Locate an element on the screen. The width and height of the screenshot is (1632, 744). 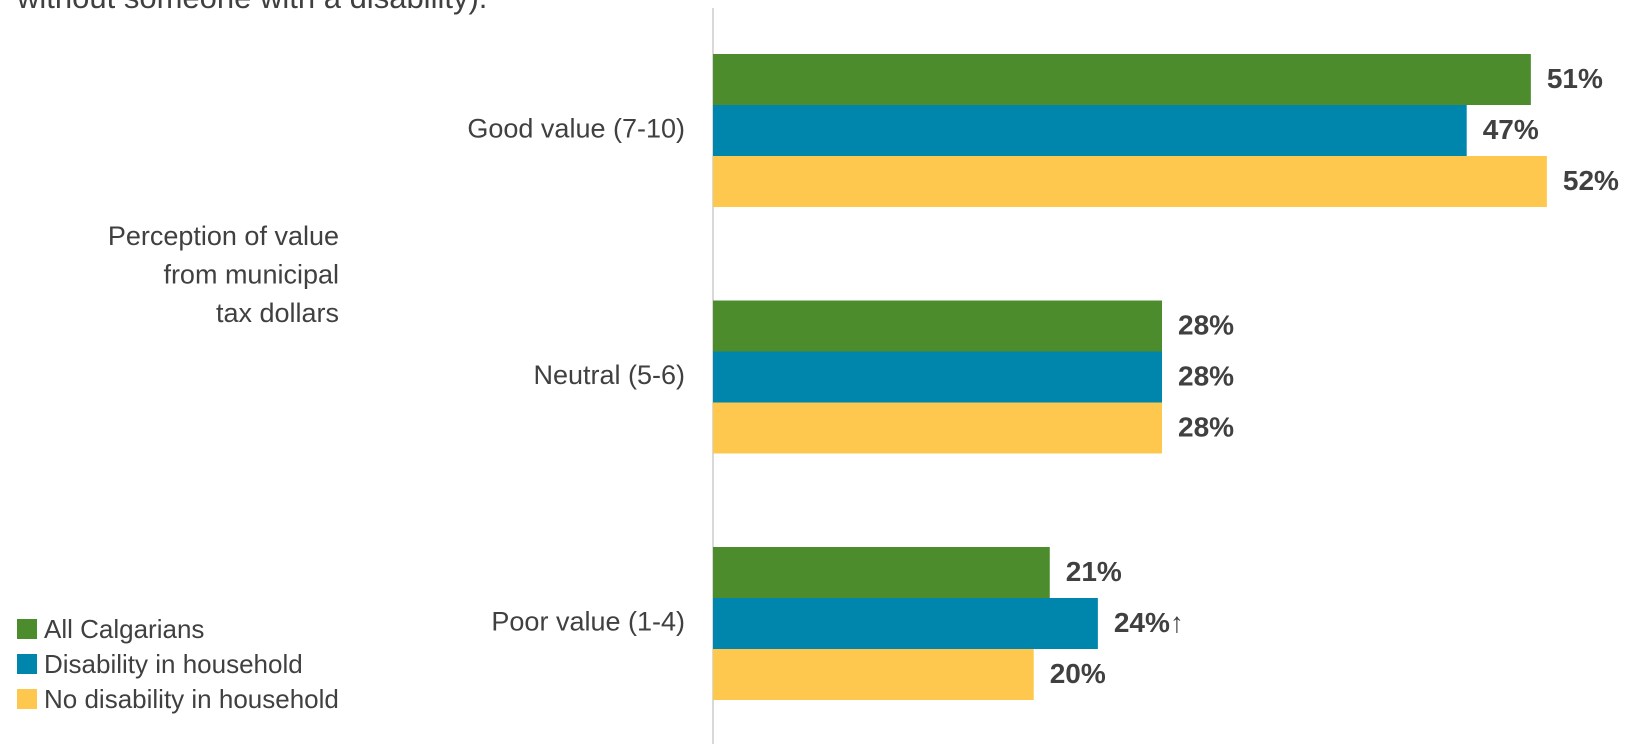
legend-label: All Calgarians is located at coordinates (124, 629).